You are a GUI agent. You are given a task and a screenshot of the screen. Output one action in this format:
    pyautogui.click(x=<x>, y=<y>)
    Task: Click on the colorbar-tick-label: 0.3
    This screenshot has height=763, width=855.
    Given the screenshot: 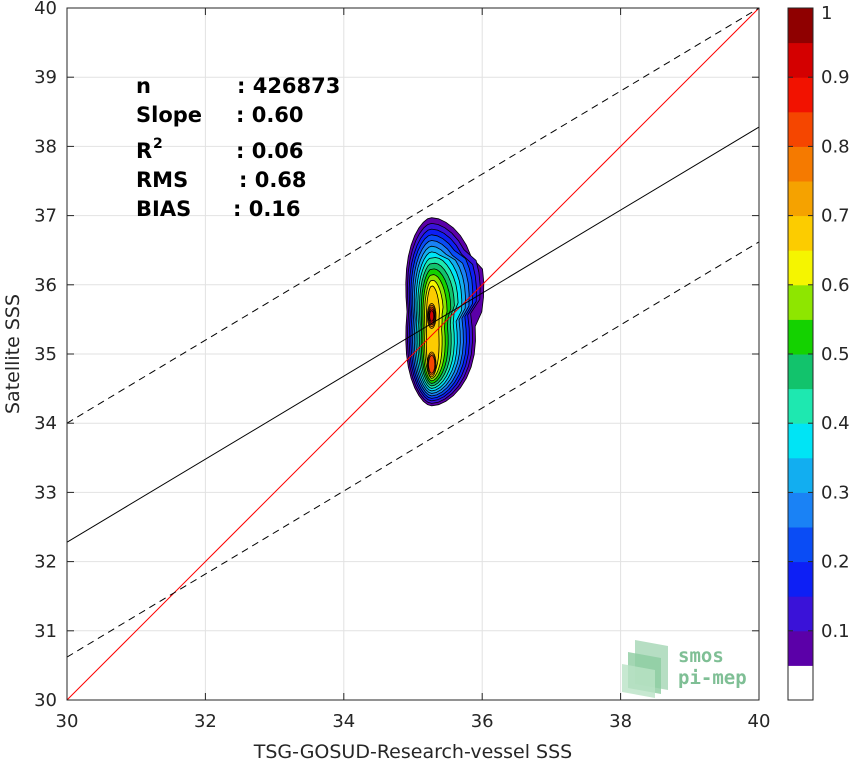 What is the action you would take?
    pyautogui.click(x=835, y=492)
    